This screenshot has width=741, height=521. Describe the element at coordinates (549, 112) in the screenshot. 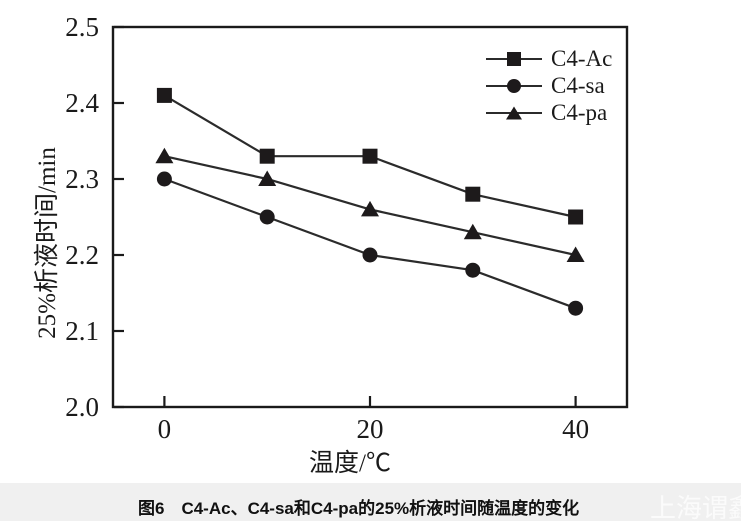

I see `legend-entry-c4-pa: C4-pa` at that location.